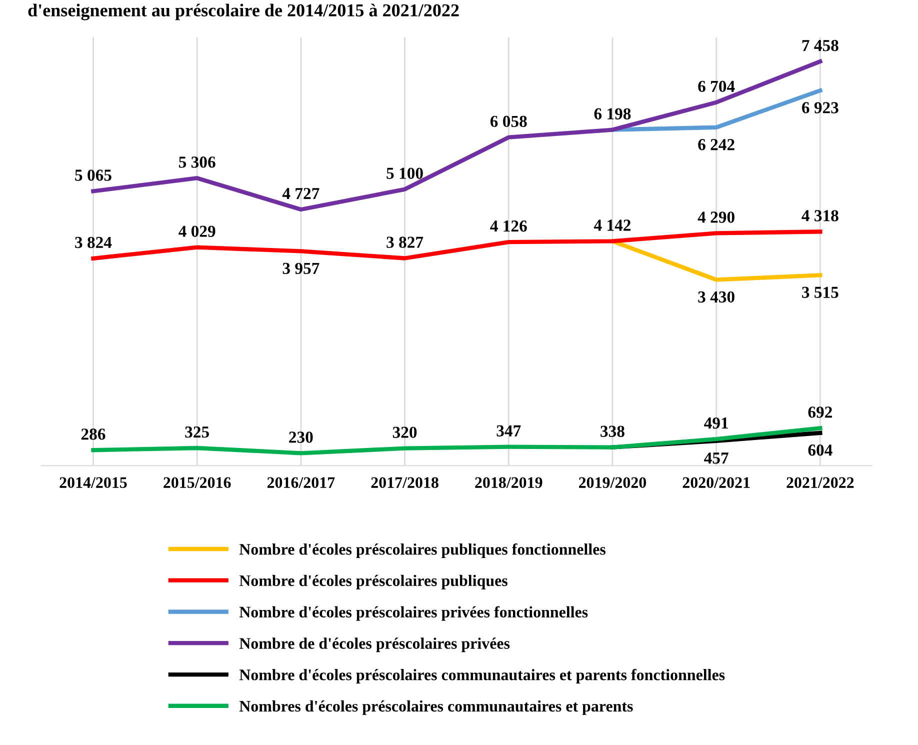  What do you see at coordinates (301, 437) in the screenshot?
I see `data-label: 230` at bounding box center [301, 437].